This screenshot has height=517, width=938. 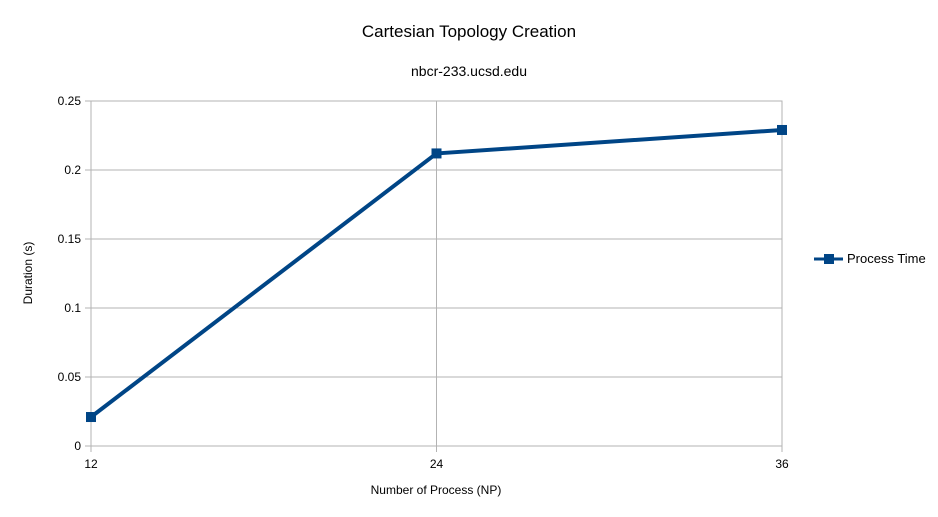 I want to click on chart-title: Cartesian Topology Creation, so click(x=469, y=31).